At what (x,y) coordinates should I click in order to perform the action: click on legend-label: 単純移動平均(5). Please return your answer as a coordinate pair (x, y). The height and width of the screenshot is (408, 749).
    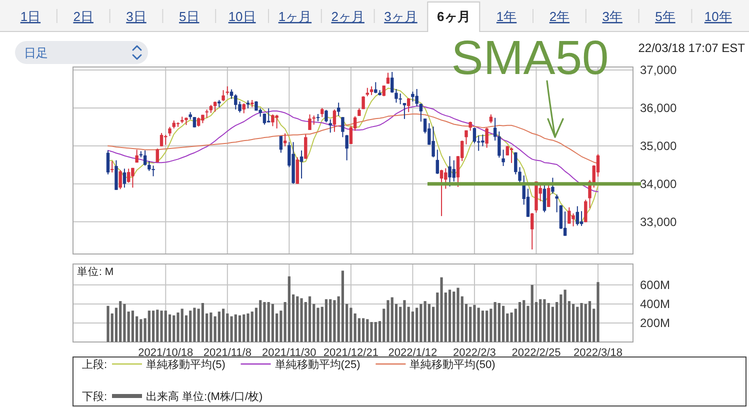
    Looking at the image, I should click on (186, 365).